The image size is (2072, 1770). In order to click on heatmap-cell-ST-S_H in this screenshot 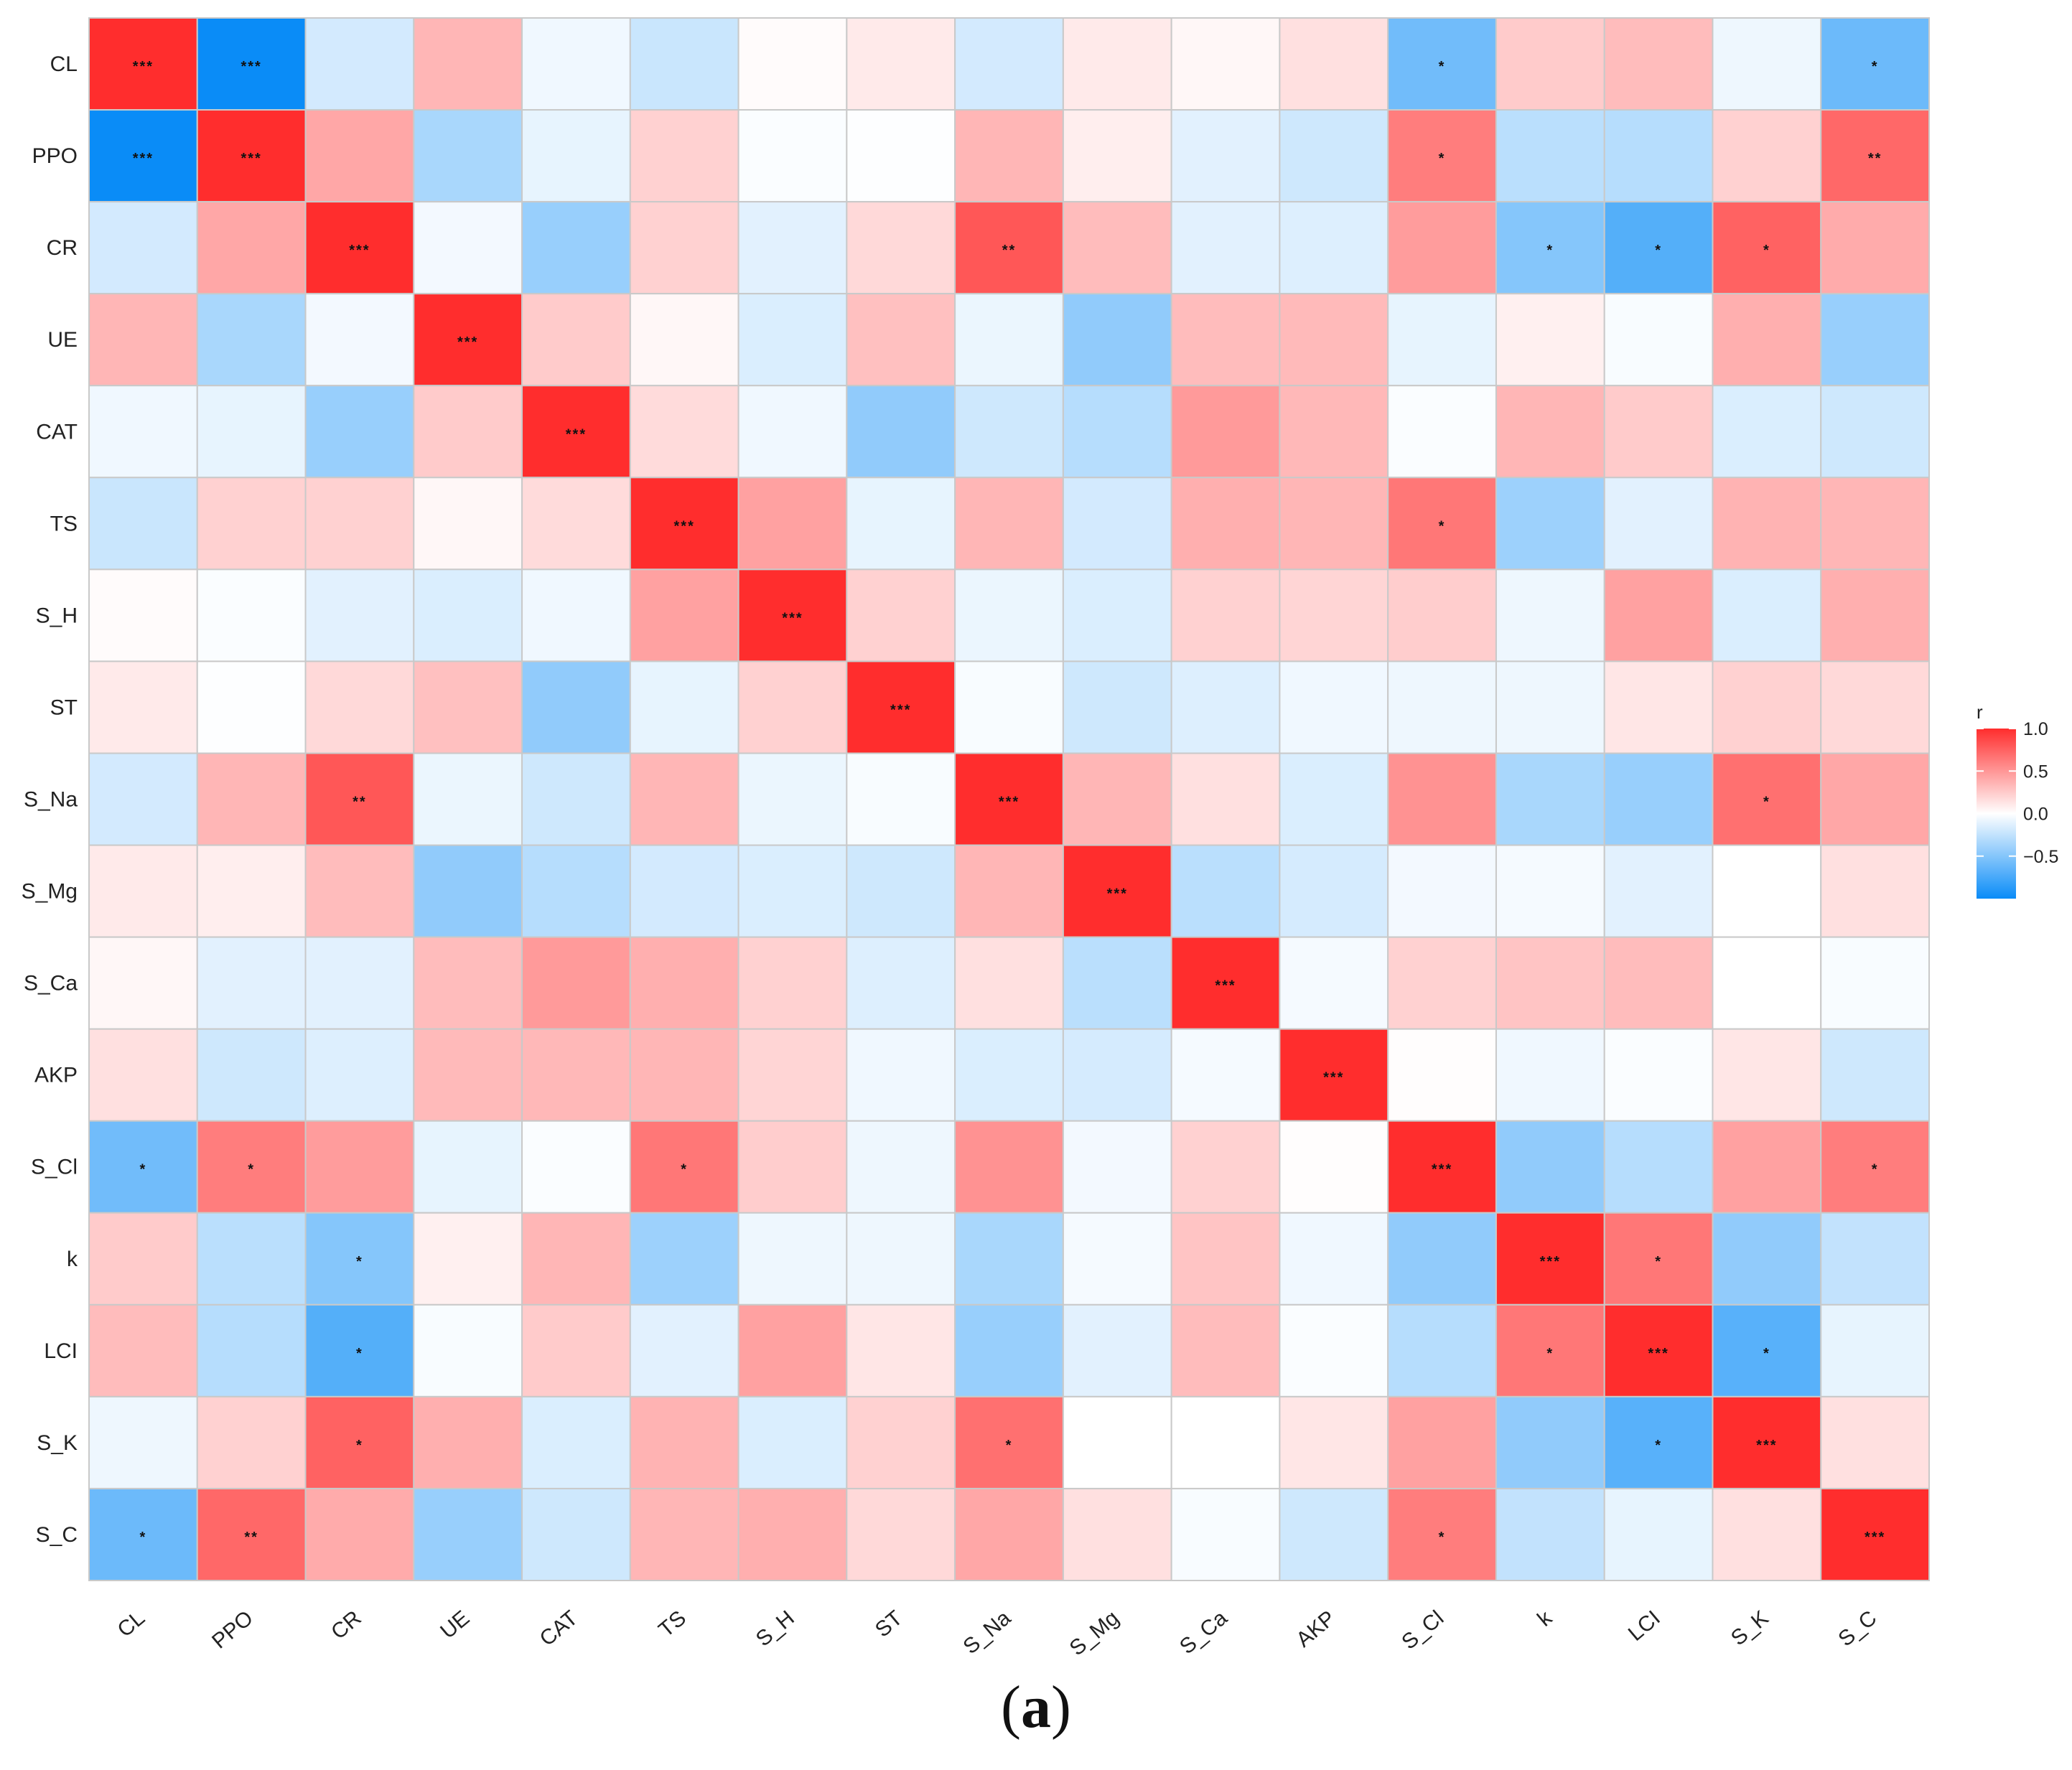, I will do `click(792, 707)`.